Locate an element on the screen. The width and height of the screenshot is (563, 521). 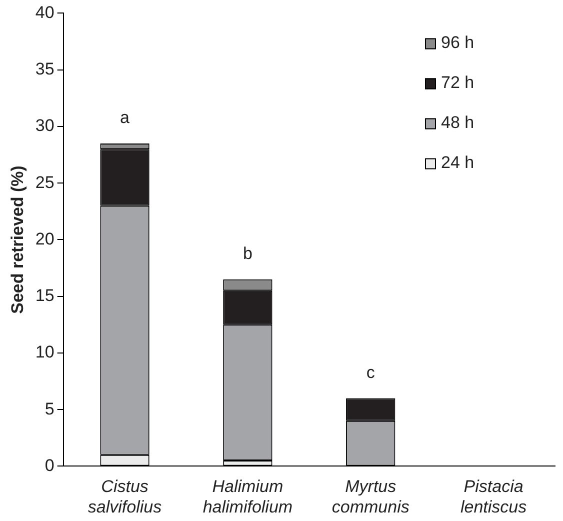
legend-label: 24 h is located at coordinates (457, 162).